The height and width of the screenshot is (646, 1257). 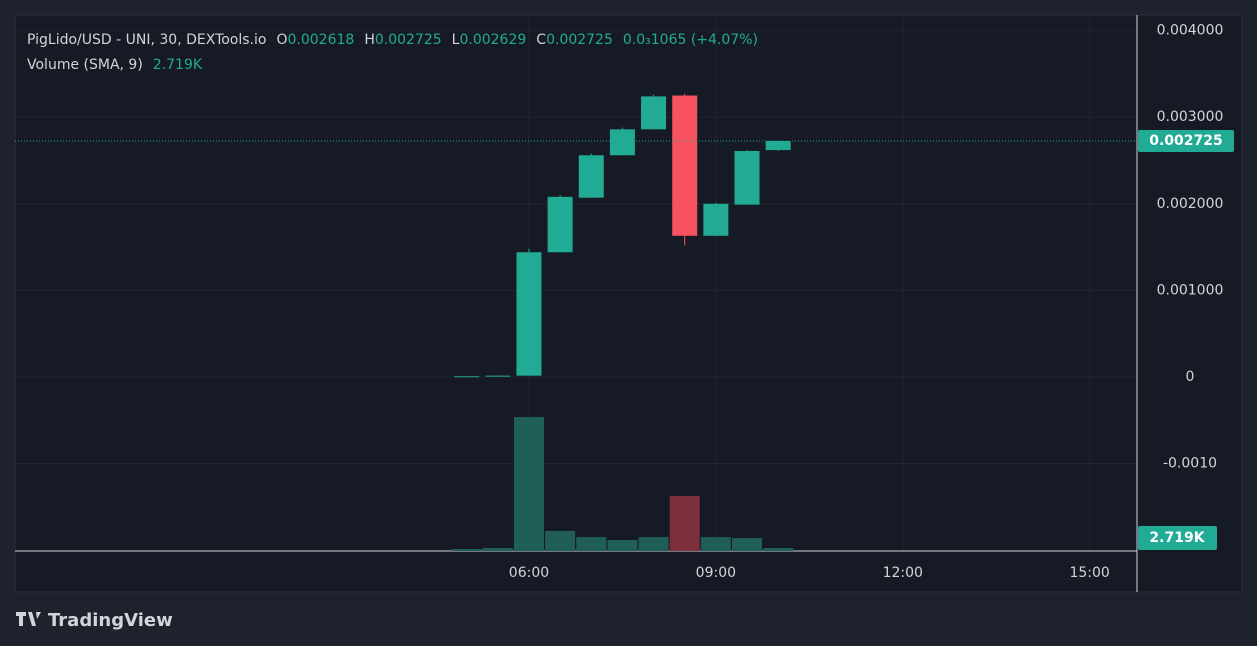 I want to click on x-tick-label: 15:00, so click(x=1089, y=573).